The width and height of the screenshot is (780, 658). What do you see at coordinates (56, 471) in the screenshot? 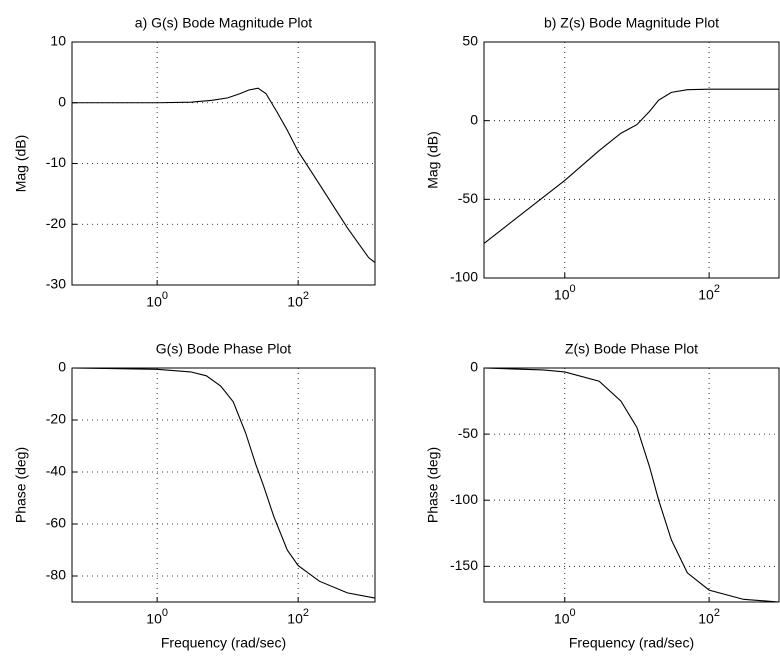
I see `y-tick-label: -40` at bounding box center [56, 471].